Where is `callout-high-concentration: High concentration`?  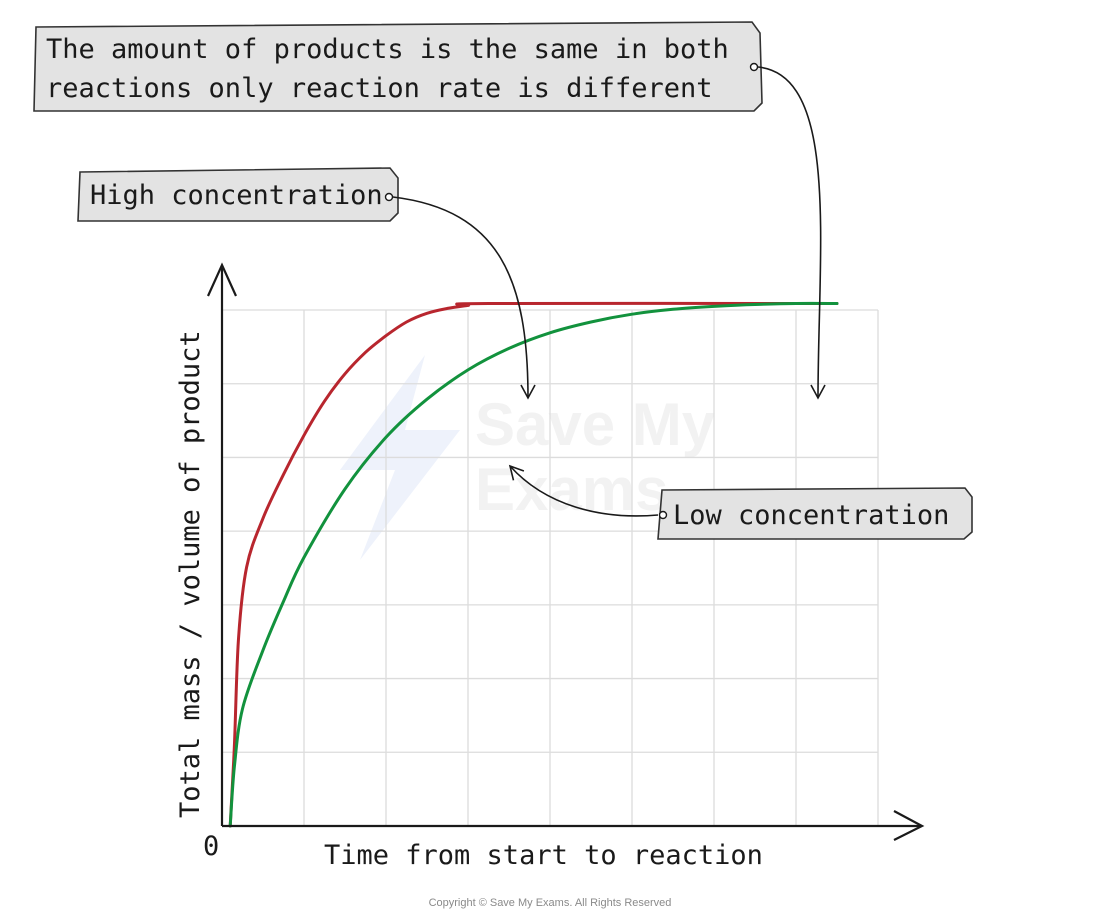
callout-high-concentration: High concentration is located at coordinates (306, 283).